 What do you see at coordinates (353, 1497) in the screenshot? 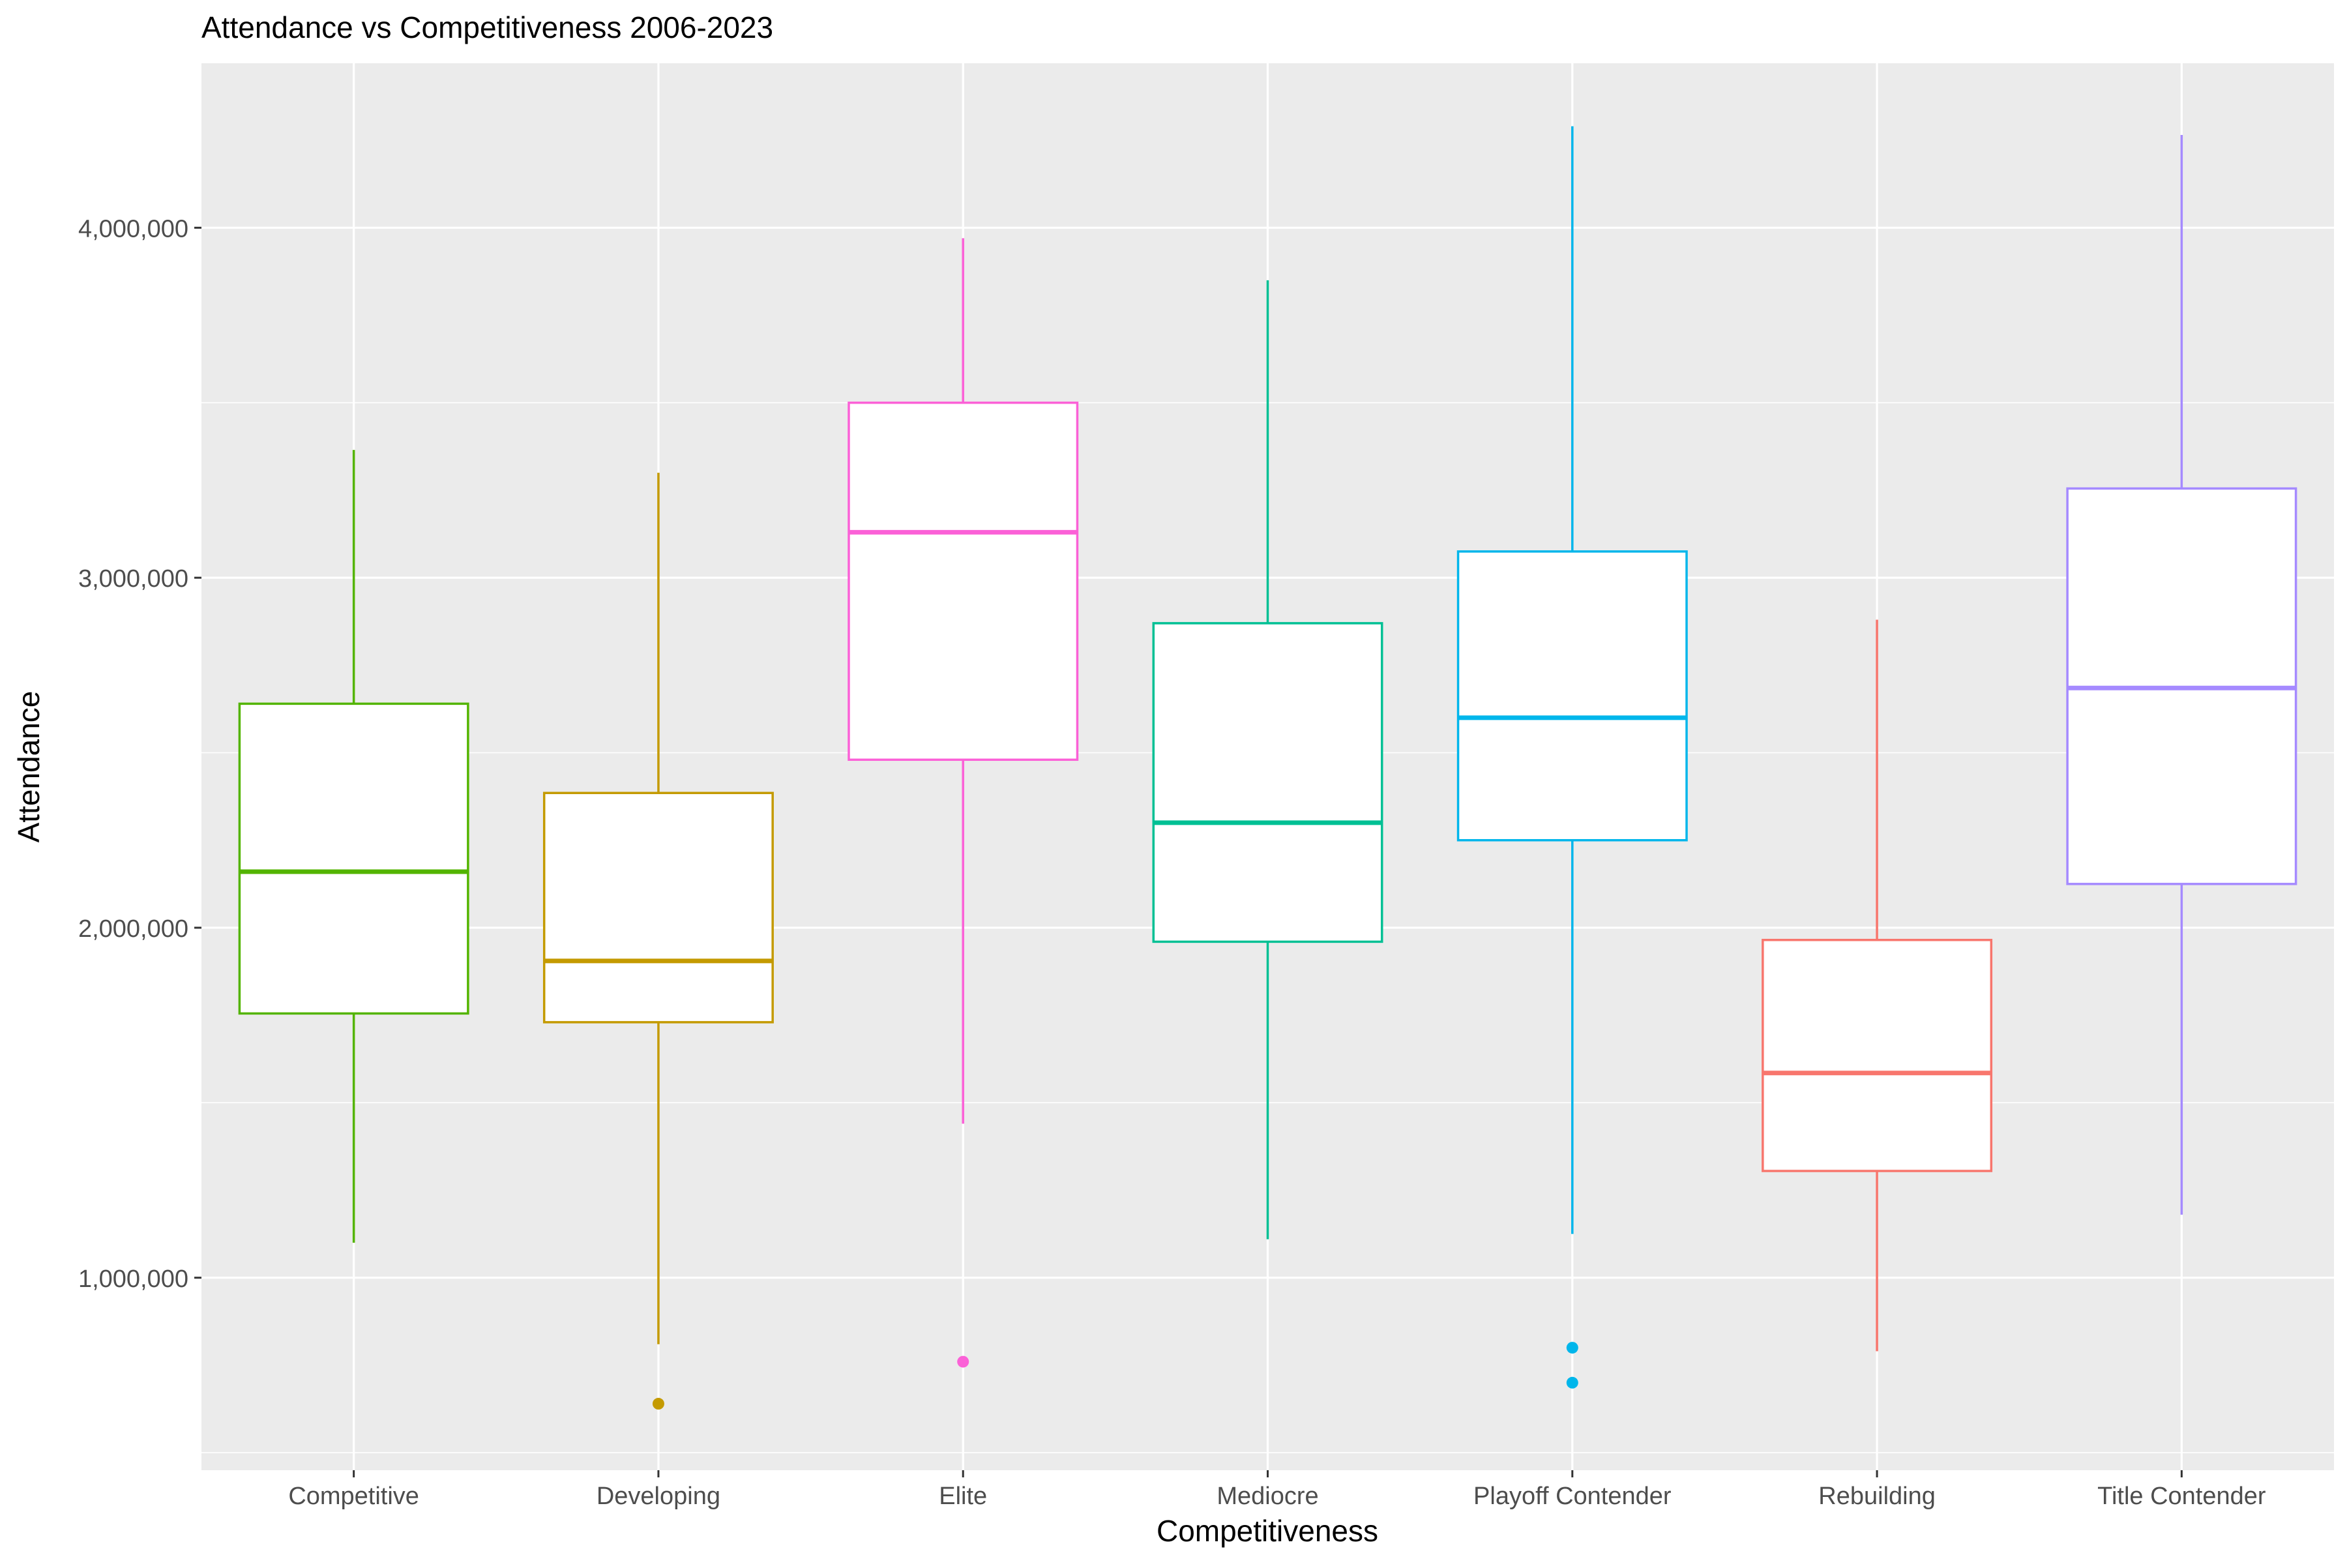
I see `x-tick-label: Competitive` at bounding box center [353, 1497].